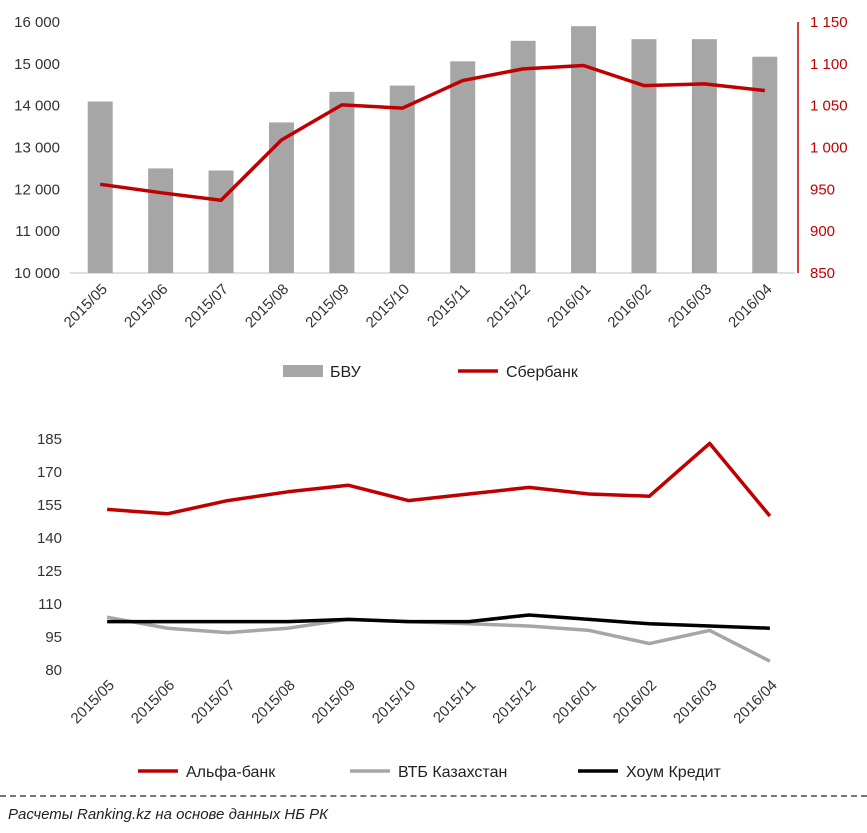  Describe the element at coordinates (53, 670) in the screenshot. I see `y-tick-label: 80` at that location.